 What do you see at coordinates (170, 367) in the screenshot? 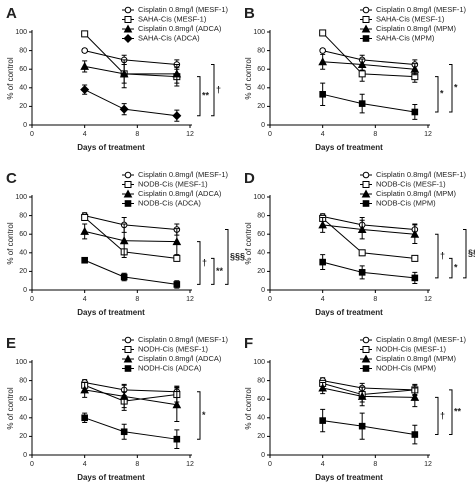
I see `legend-label: NODH-Cis (ADCA)` at bounding box center [170, 367].